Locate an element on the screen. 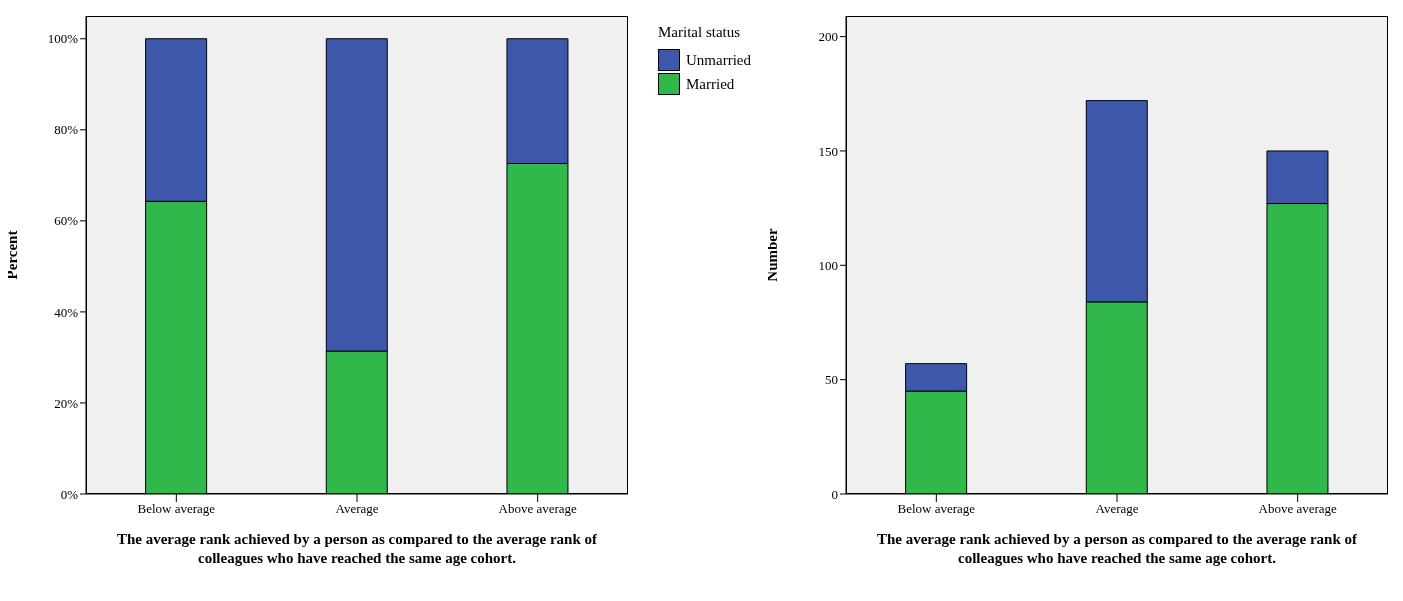 The image size is (1403, 601). y-tick-label: 0 is located at coordinates (834, 494).